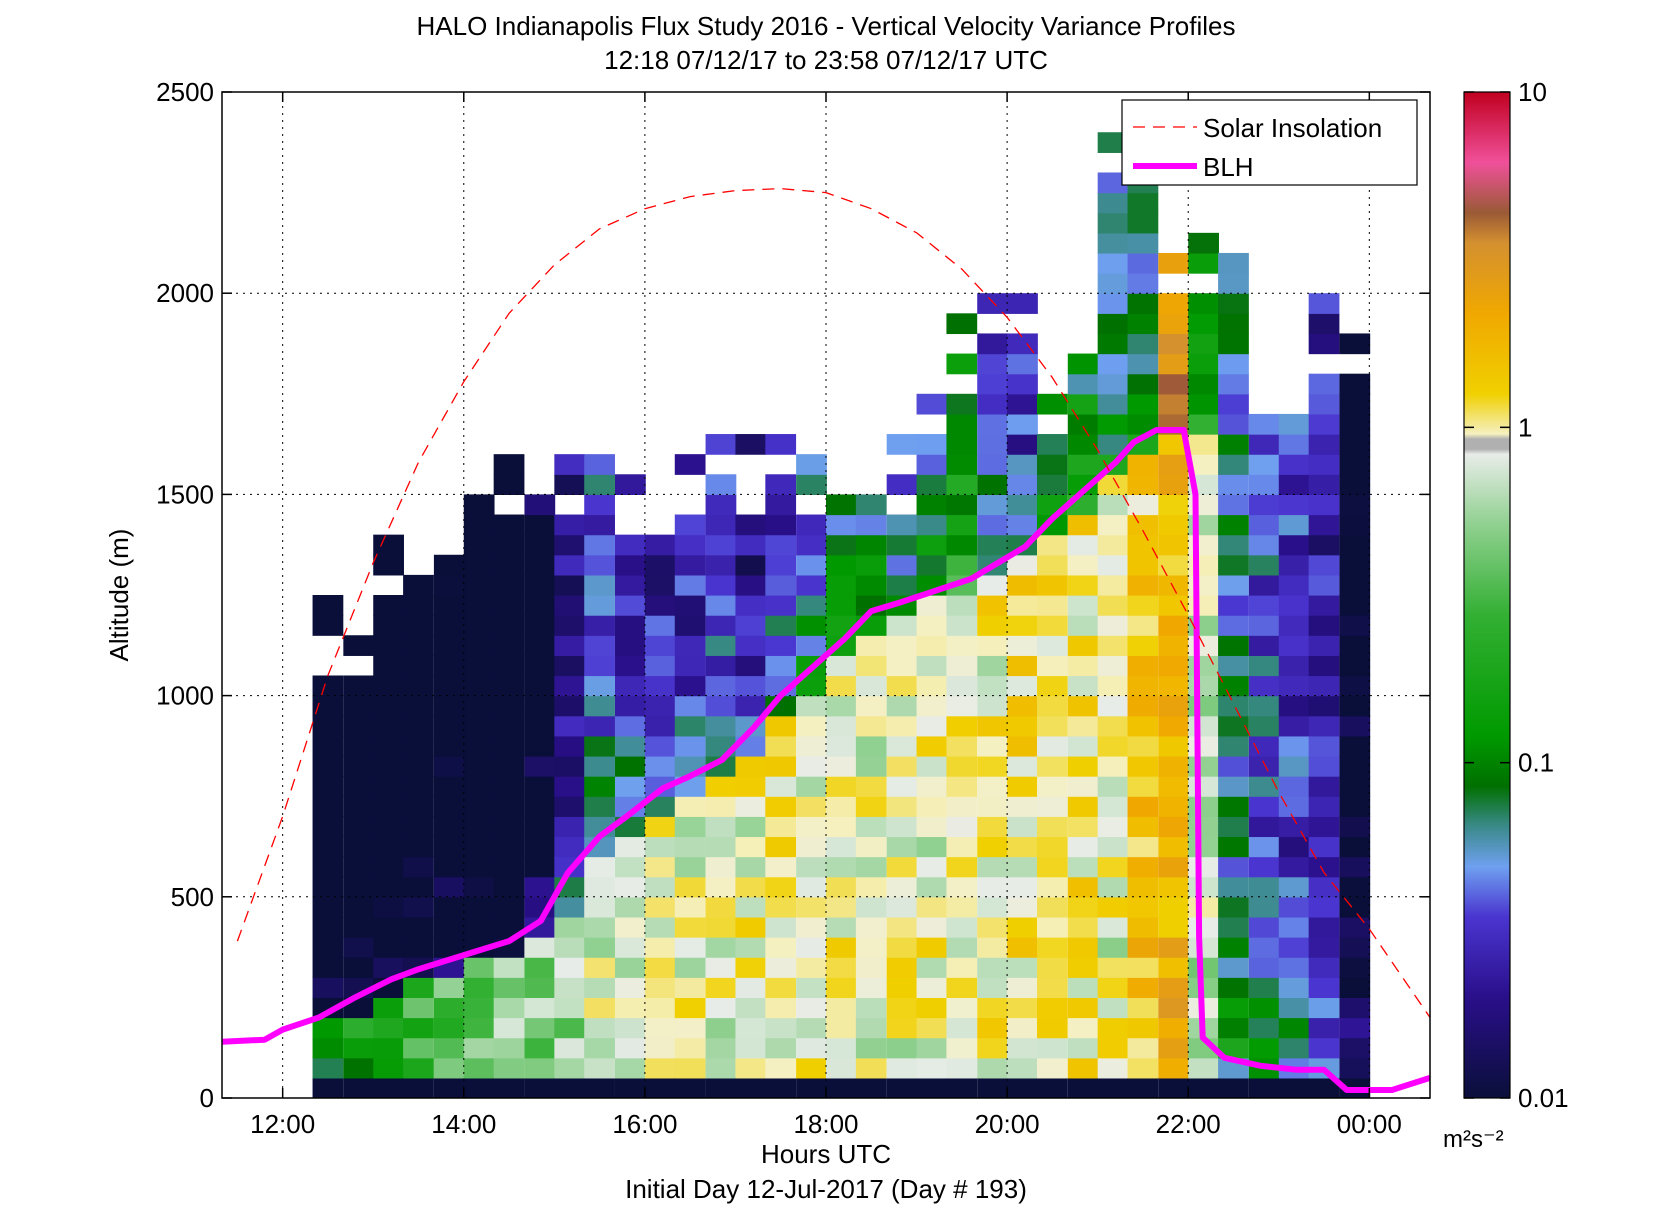 This screenshot has height=1216, width=1679. I want to click on colorbar-tick-label: 0.1, so click(1536, 763).